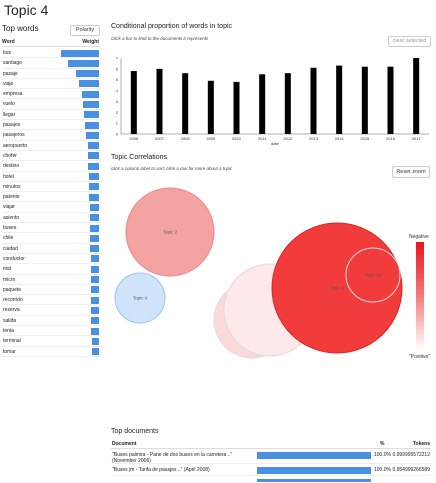 The width and height of the screenshot is (436, 483). What do you see at coordinates (51, 300) in the screenshot?
I see `word-row: recorrido` at bounding box center [51, 300].